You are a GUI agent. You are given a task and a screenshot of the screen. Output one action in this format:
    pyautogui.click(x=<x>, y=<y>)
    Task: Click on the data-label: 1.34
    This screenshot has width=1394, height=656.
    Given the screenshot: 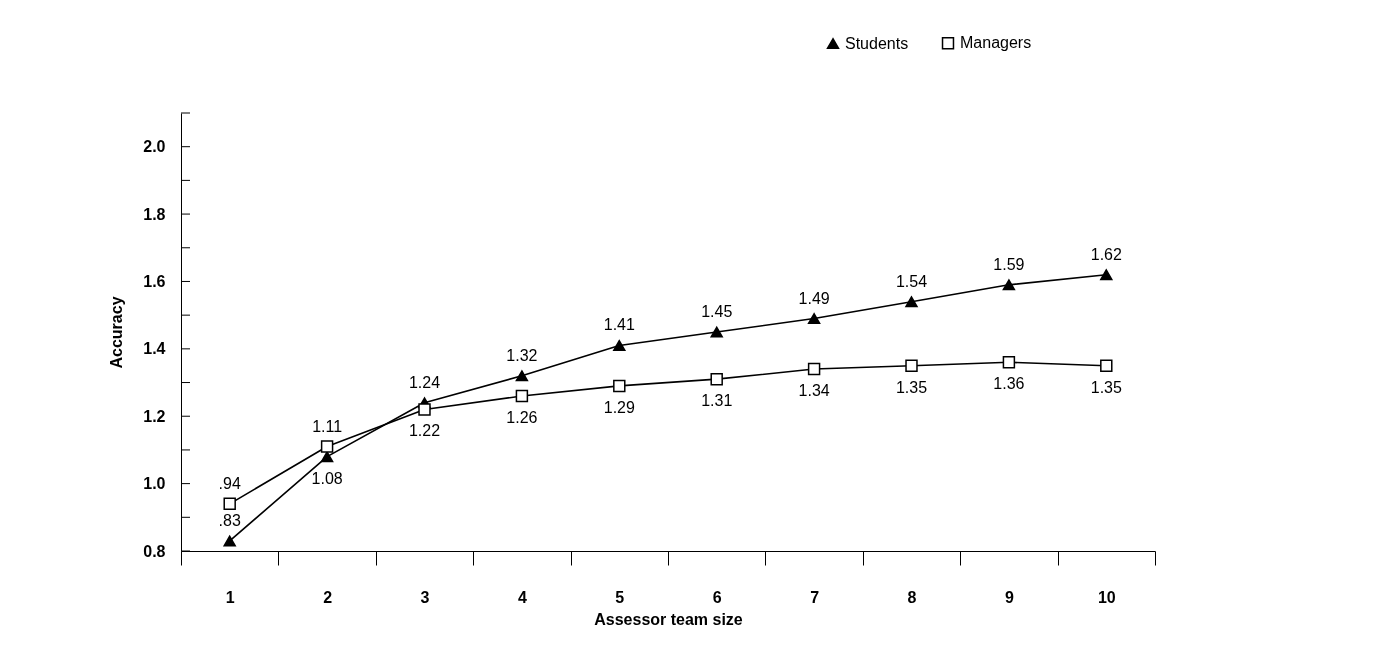 What is the action you would take?
    pyautogui.click(x=814, y=391)
    